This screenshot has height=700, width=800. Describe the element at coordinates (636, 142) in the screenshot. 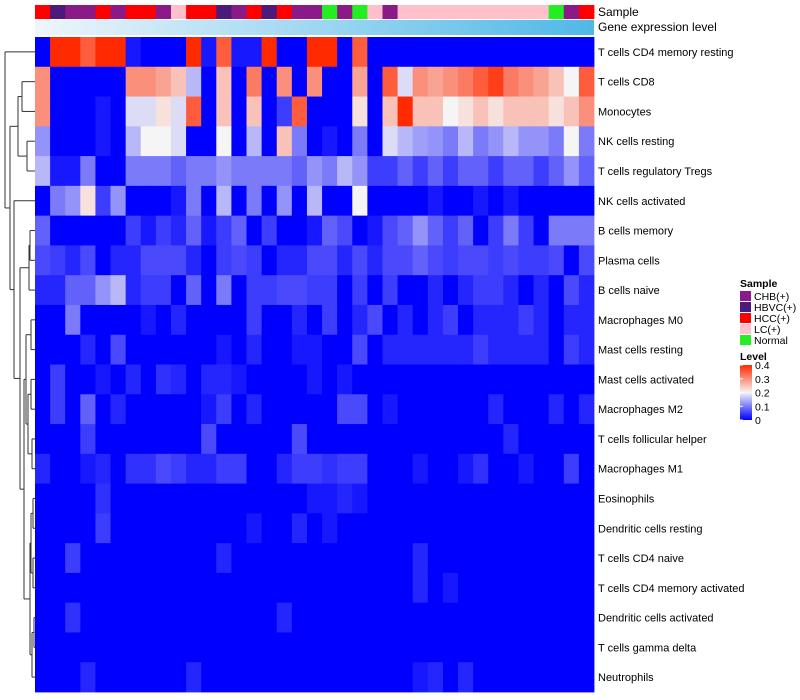

I see `row-label: NK cells resting` at that location.